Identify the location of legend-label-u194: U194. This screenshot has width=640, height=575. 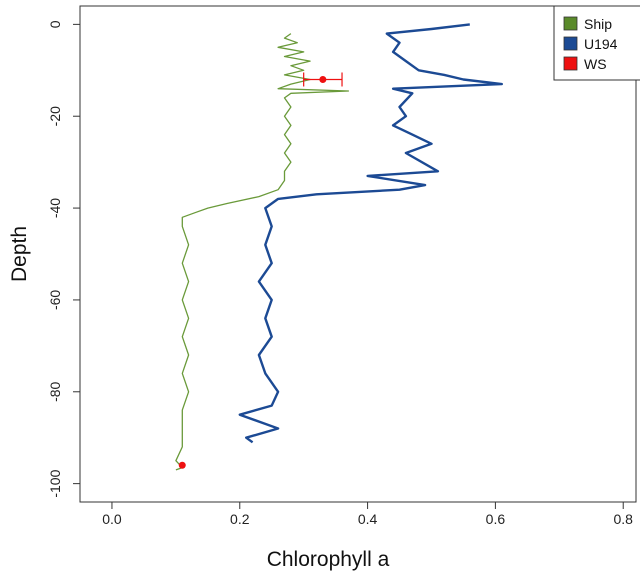
(601, 44).